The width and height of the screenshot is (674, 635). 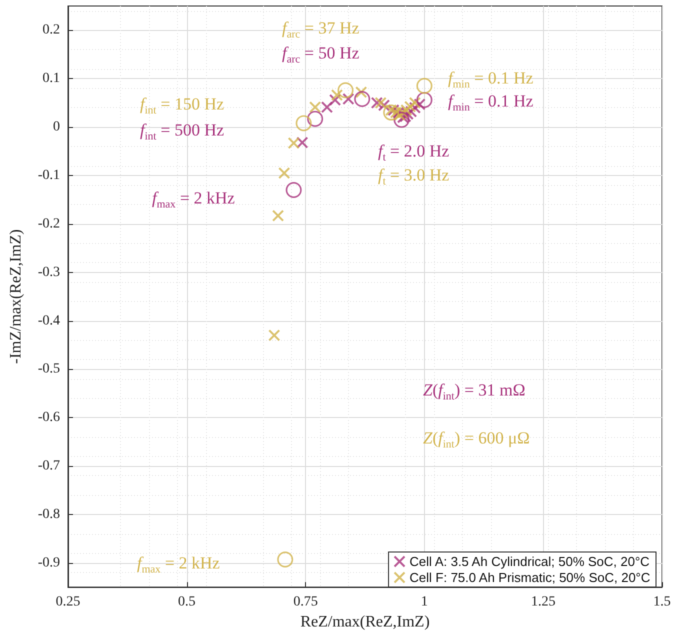 What do you see at coordinates (49, 418) in the screenshot?
I see `y-tick-label: -0.6` at bounding box center [49, 418].